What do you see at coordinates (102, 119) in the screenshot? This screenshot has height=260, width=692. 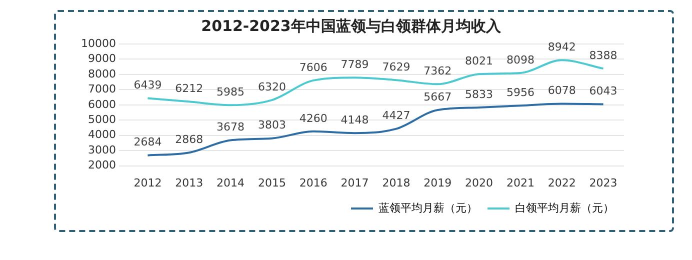 I see `y-tick-label: 5000` at bounding box center [102, 119].